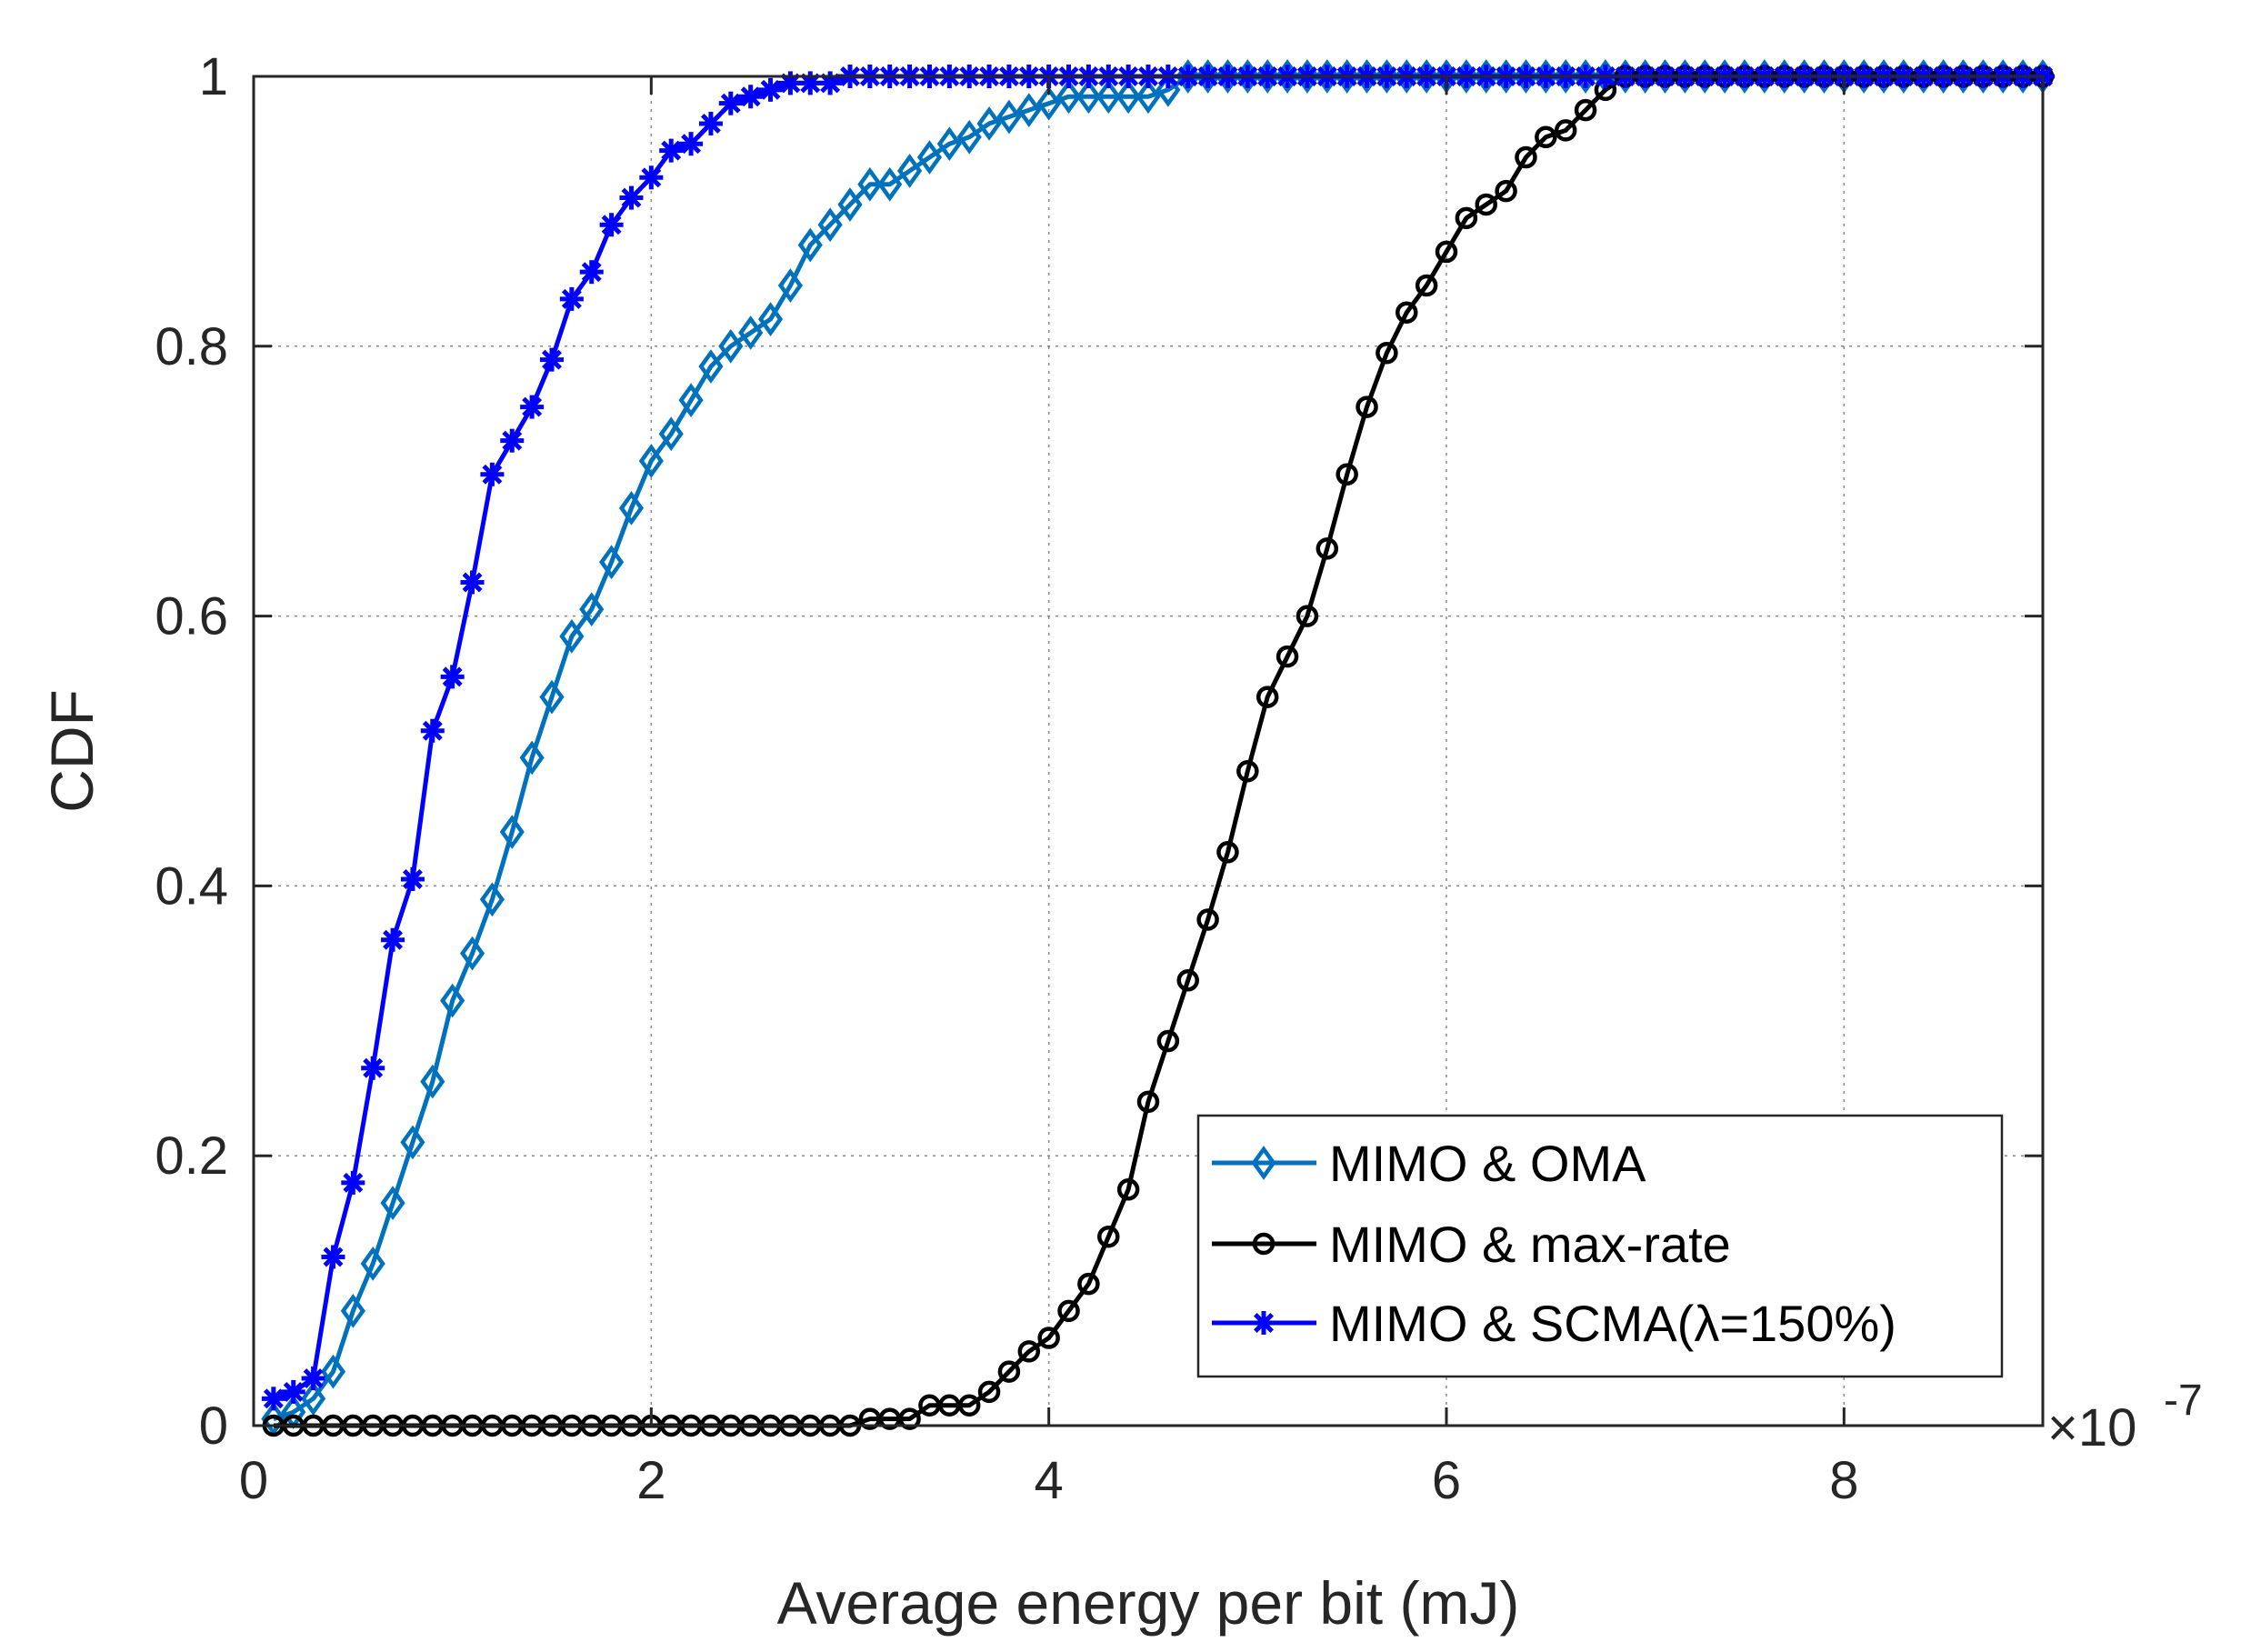 Image resolution: width=2251 pixels, height=1652 pixels. Describe the element at coordinates (191, 616) in the screenshot. I see `y-tick-label: 0.6` at that location.